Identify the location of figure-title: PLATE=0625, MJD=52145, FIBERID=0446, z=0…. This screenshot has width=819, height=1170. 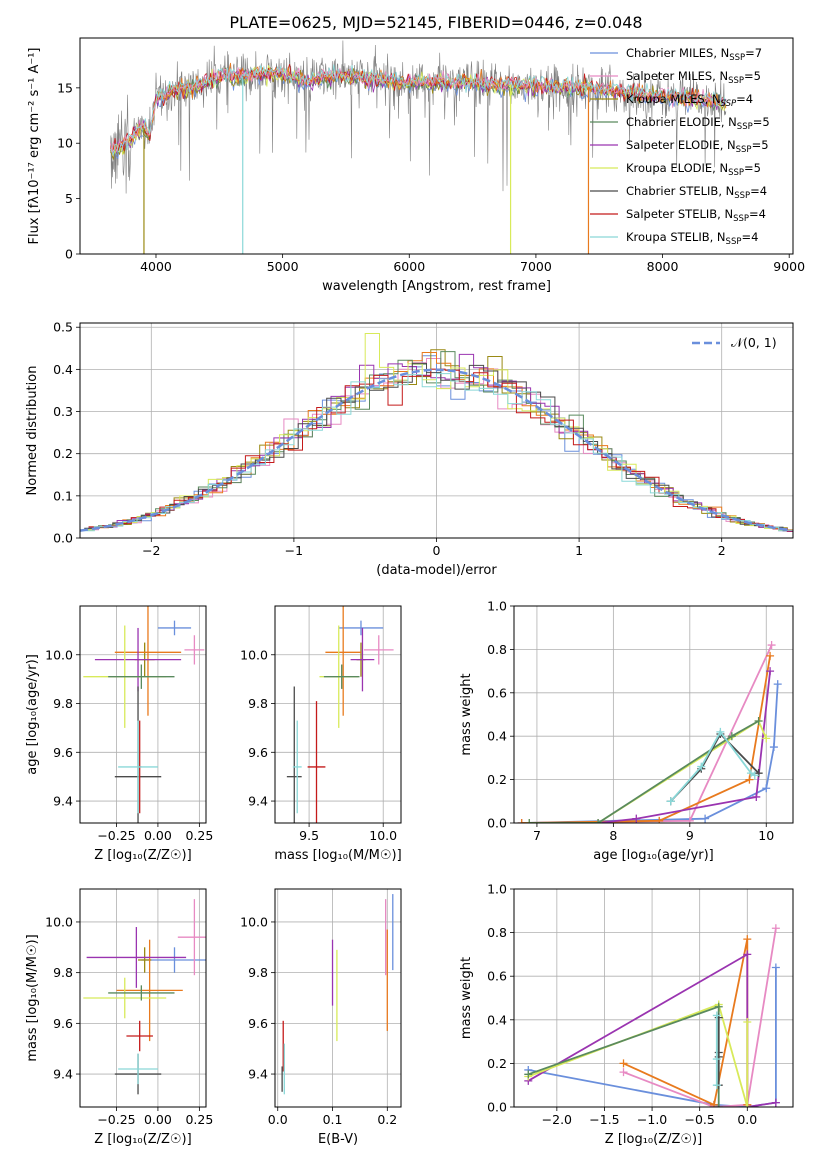
(435, 22).